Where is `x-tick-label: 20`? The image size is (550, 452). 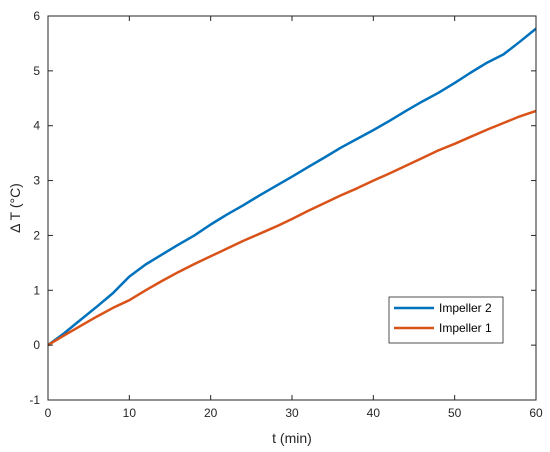 x-tick-label: 20 is located at coordinates (211, 413).